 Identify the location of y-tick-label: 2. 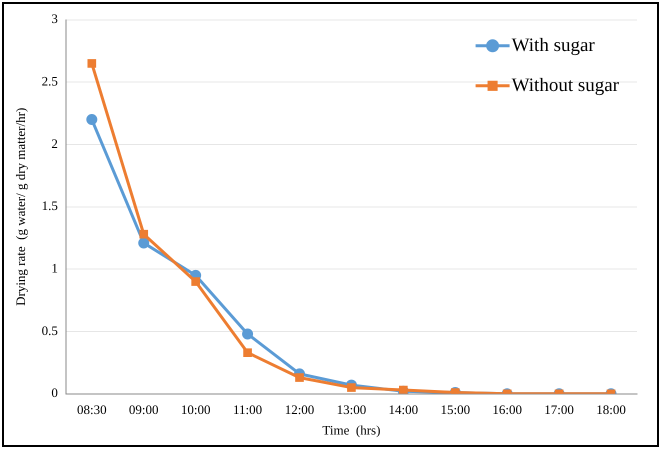
(54, 143).